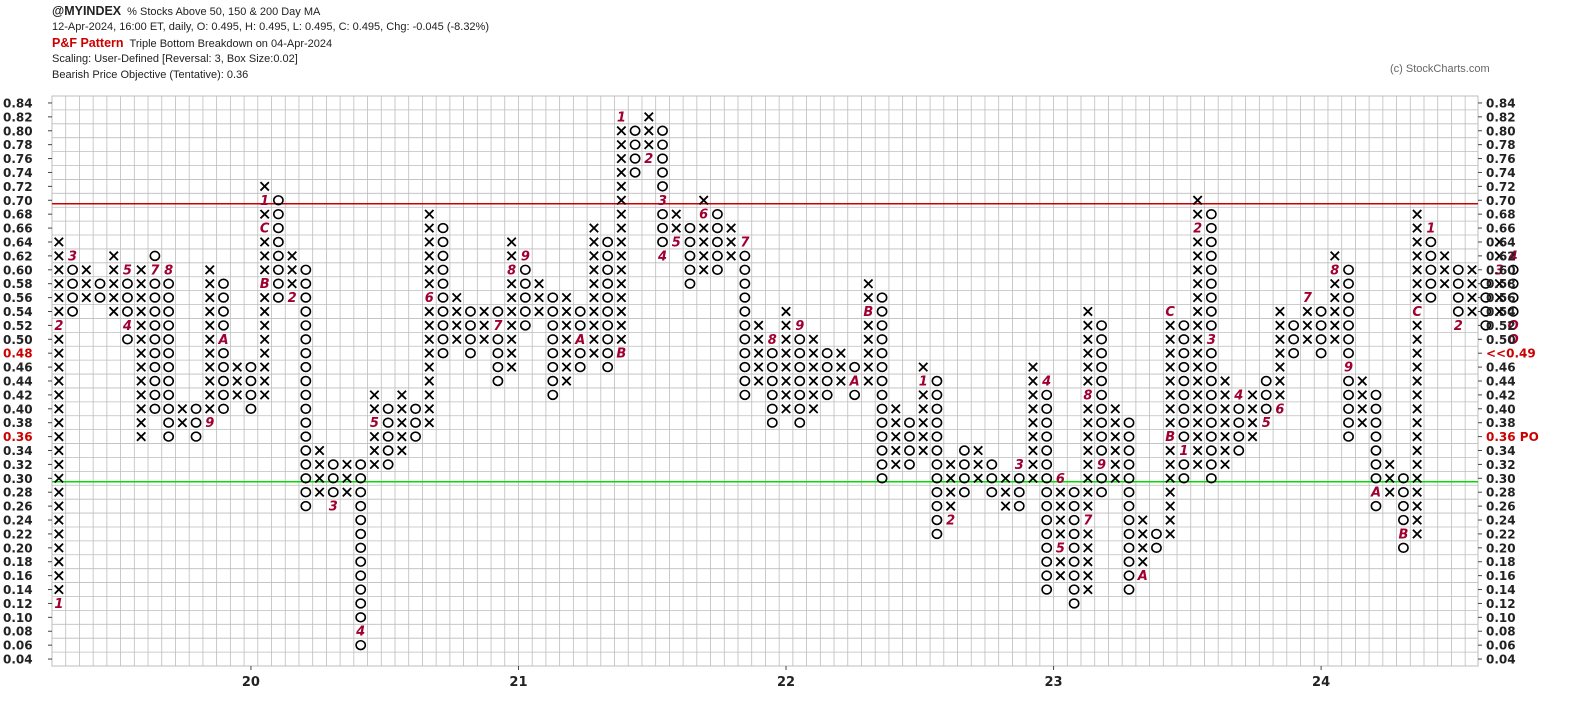  I want to click on month-marker: C, so click(265, 229).